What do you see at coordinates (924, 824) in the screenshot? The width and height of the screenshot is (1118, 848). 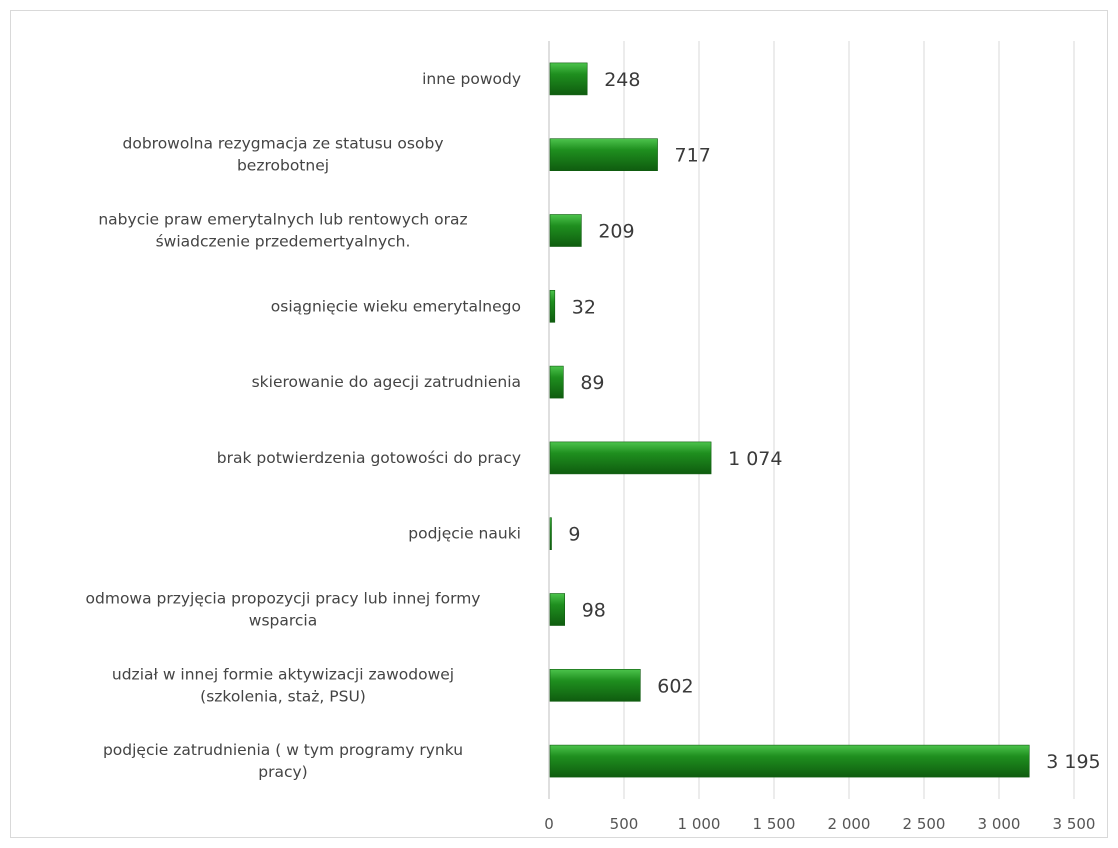 I see `x-tick-label: 2 500` at bounding box center [924, 824].